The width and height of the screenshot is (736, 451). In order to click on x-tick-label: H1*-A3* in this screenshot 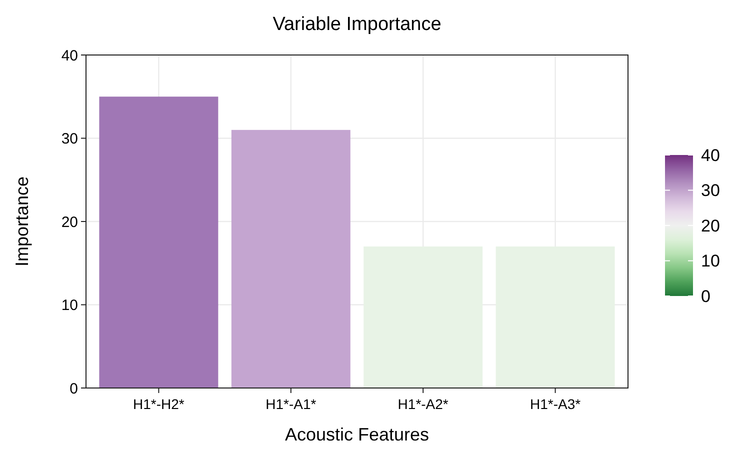, I will do `click(556, 404)`.